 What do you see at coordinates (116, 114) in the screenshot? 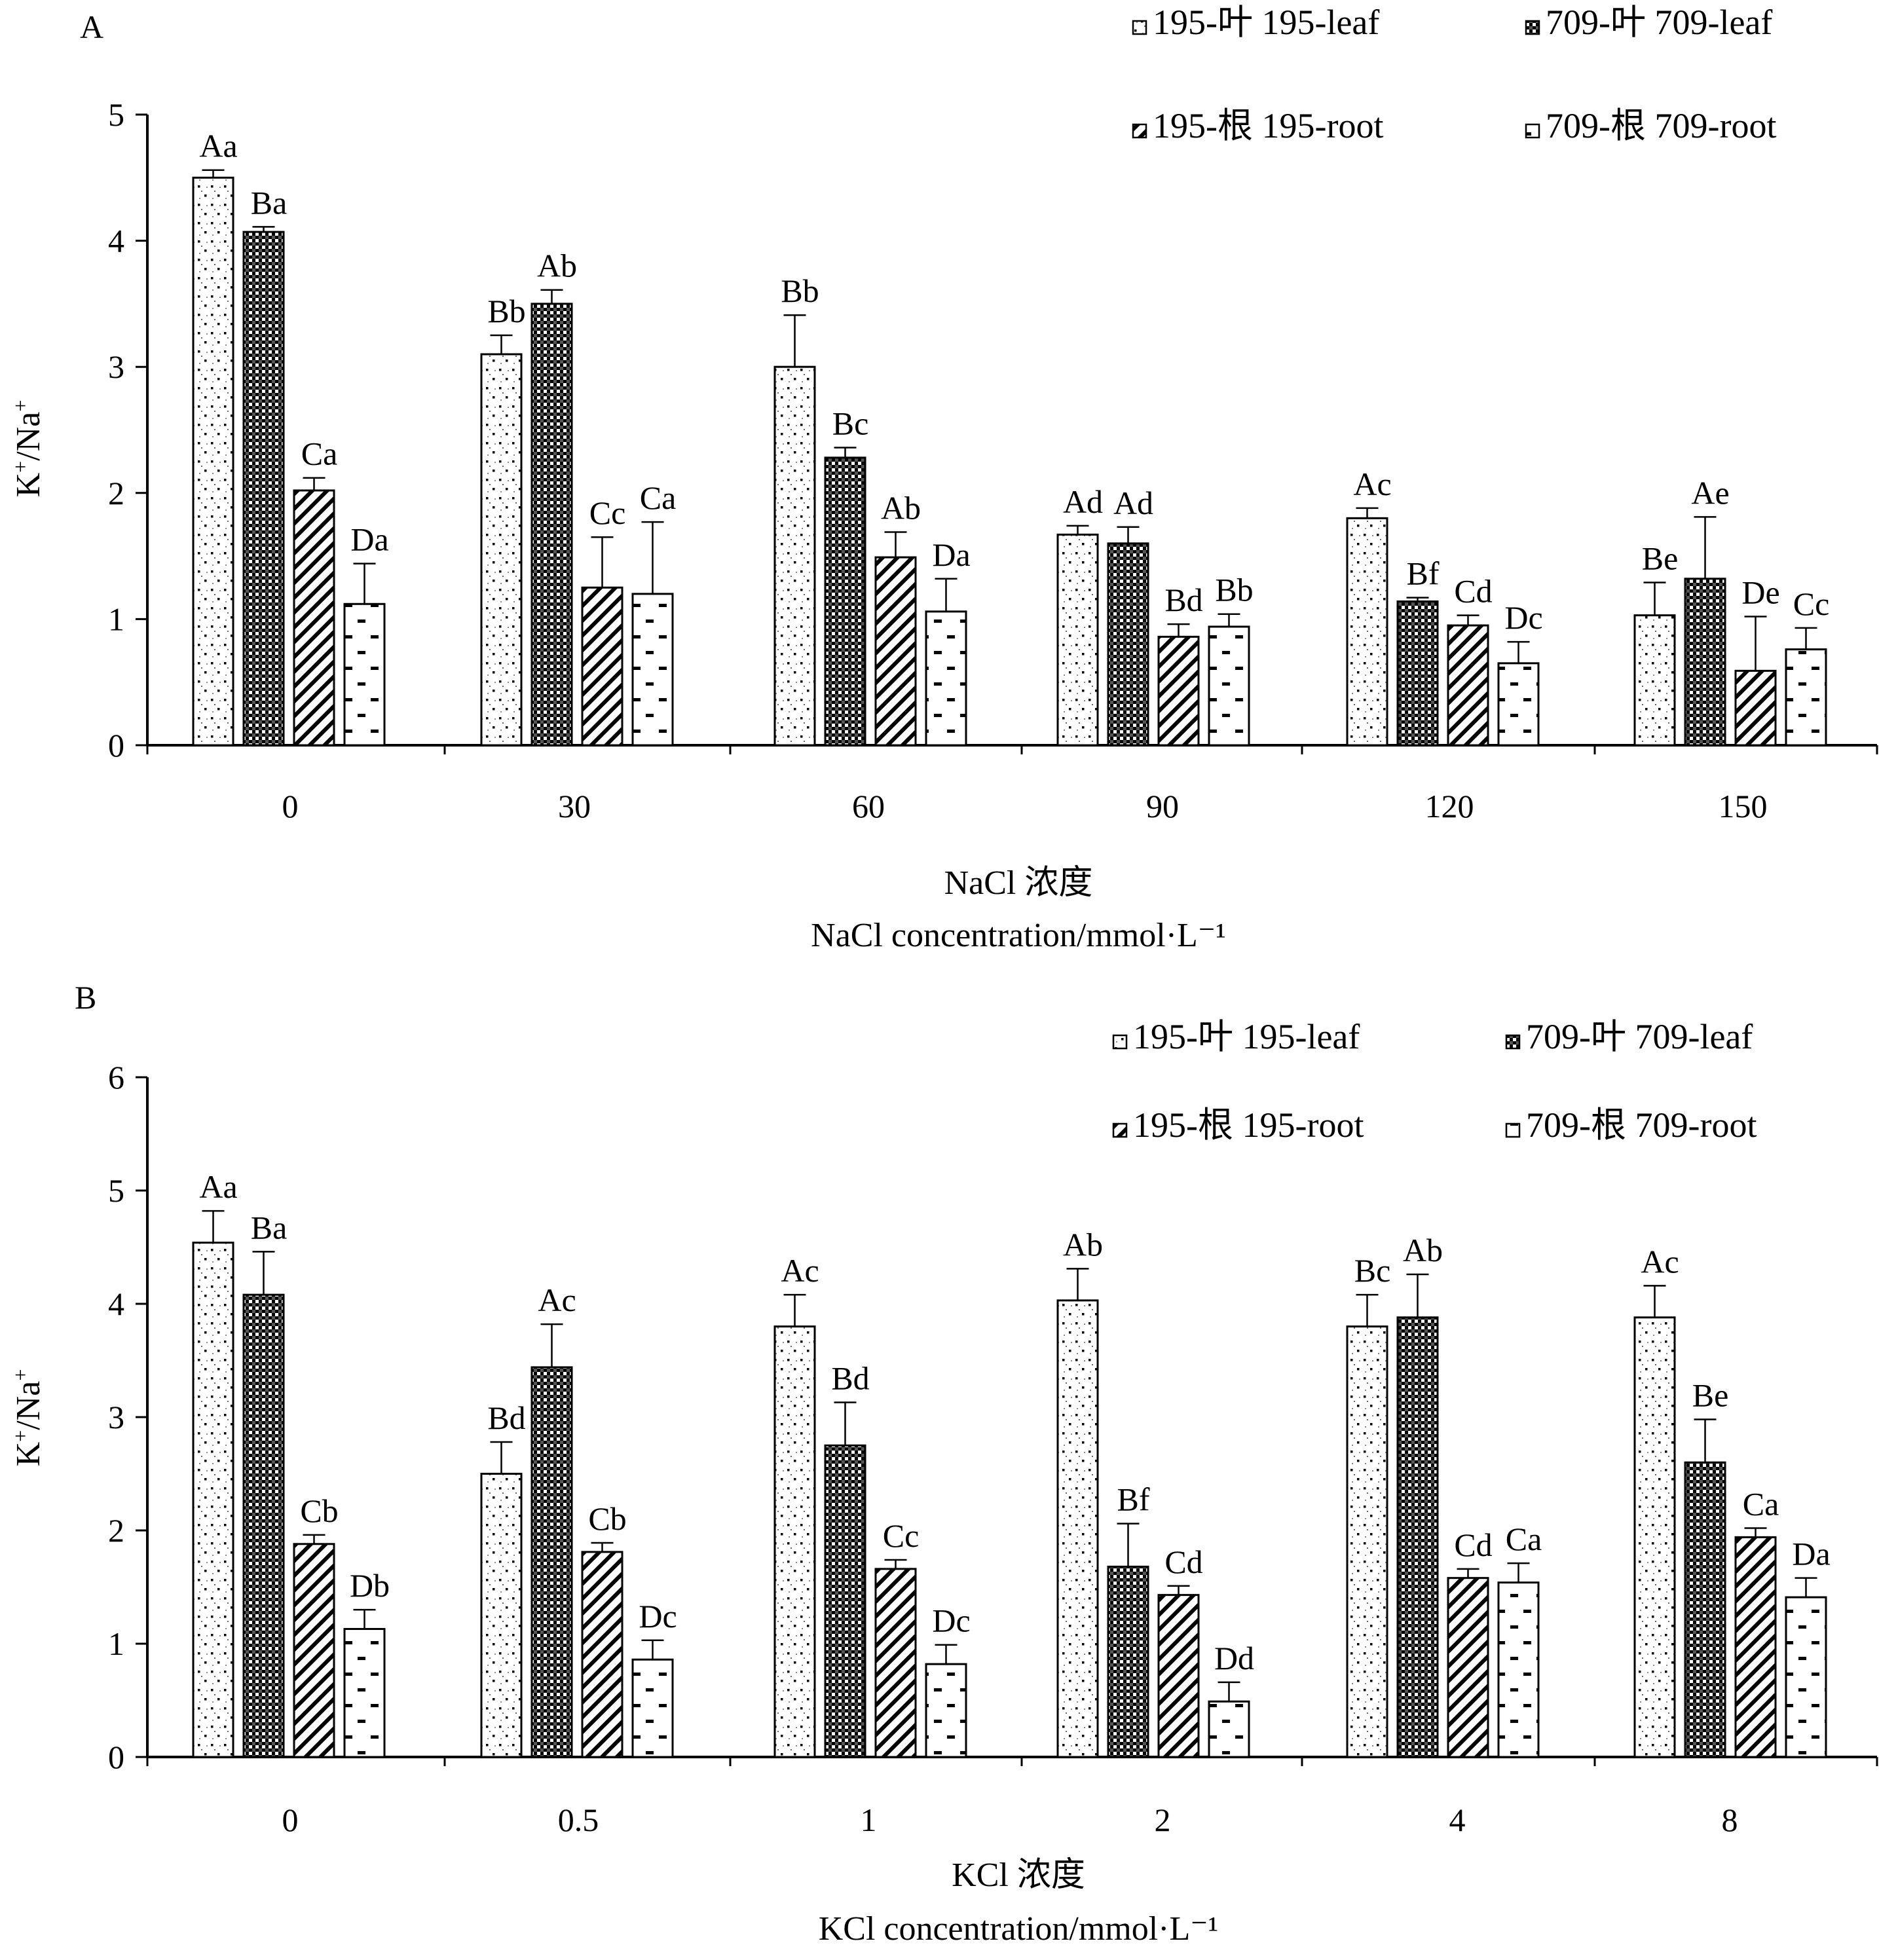
I see `panel-a-y-tick-label: 5` at bounding box center [116, 114].